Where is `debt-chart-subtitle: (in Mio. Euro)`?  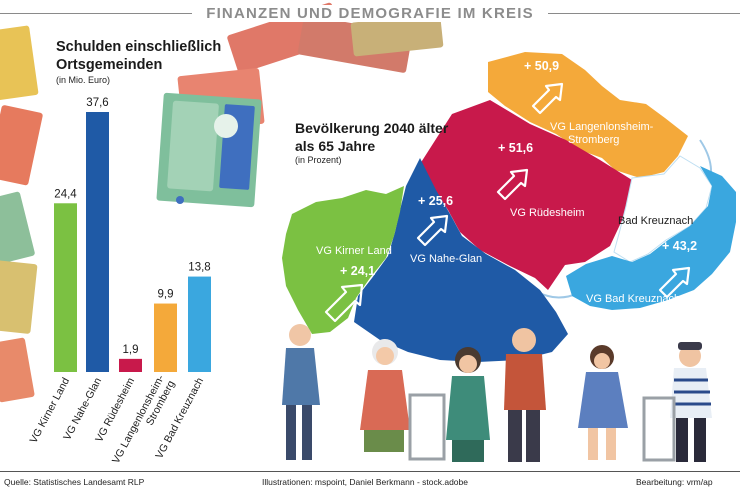 debt-chart-subtitle: (in Mio. Euro) is located at coordinates (83, 80).